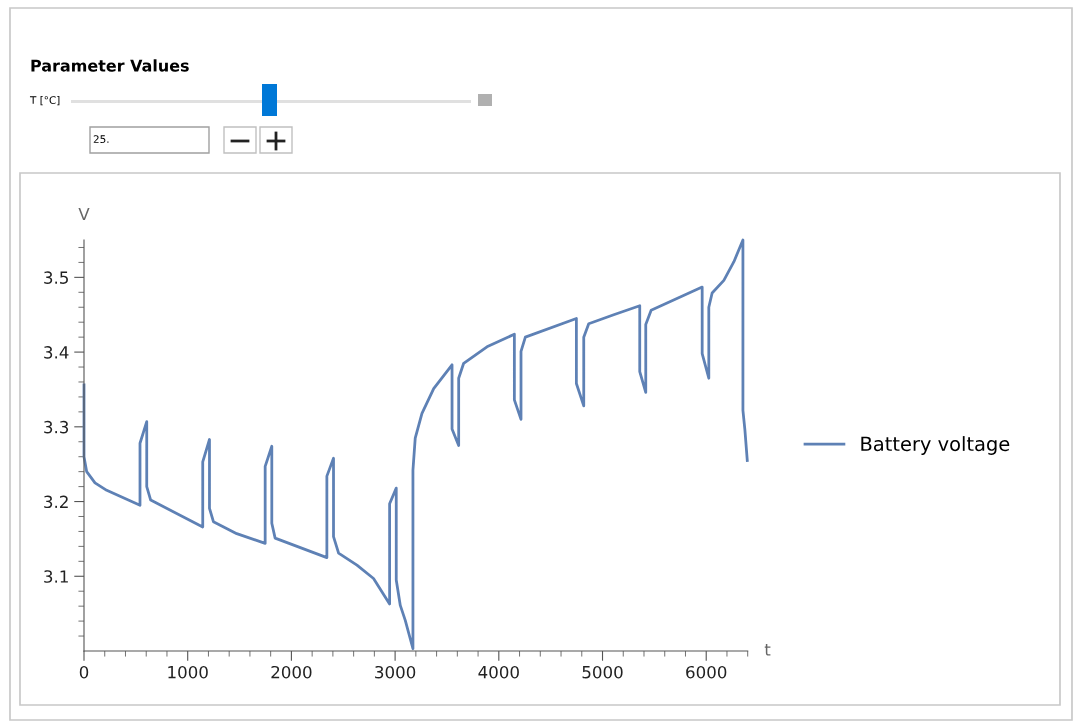 The image size is (1080, 726). What do you see at coordinates (935, 445) in the screenshot?
I see `legend-label: Battery voltage` at bounding box center [935, 445].